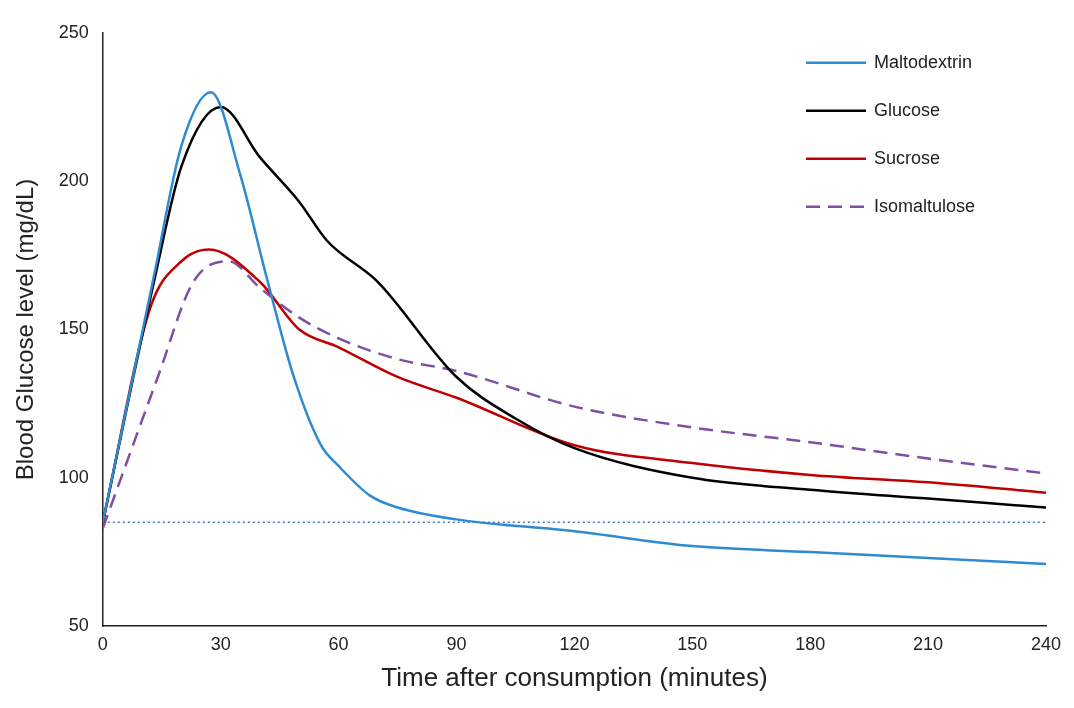 This screenshot has height=708, width=1074. What do you see at coordinates (574, 676) in the screenshot?
I see `x-axis-title: Time after consumption (minutes)` at bounding box center [574, 676].